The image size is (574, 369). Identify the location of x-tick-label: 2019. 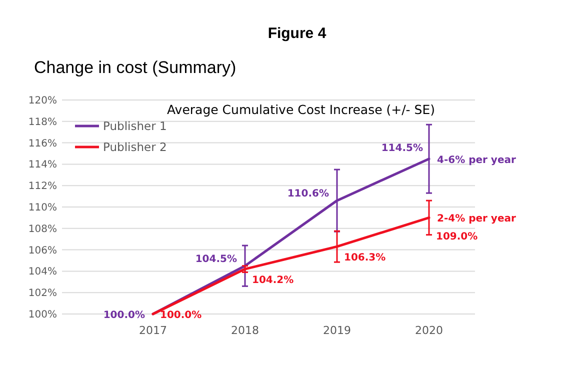
(337, 330).